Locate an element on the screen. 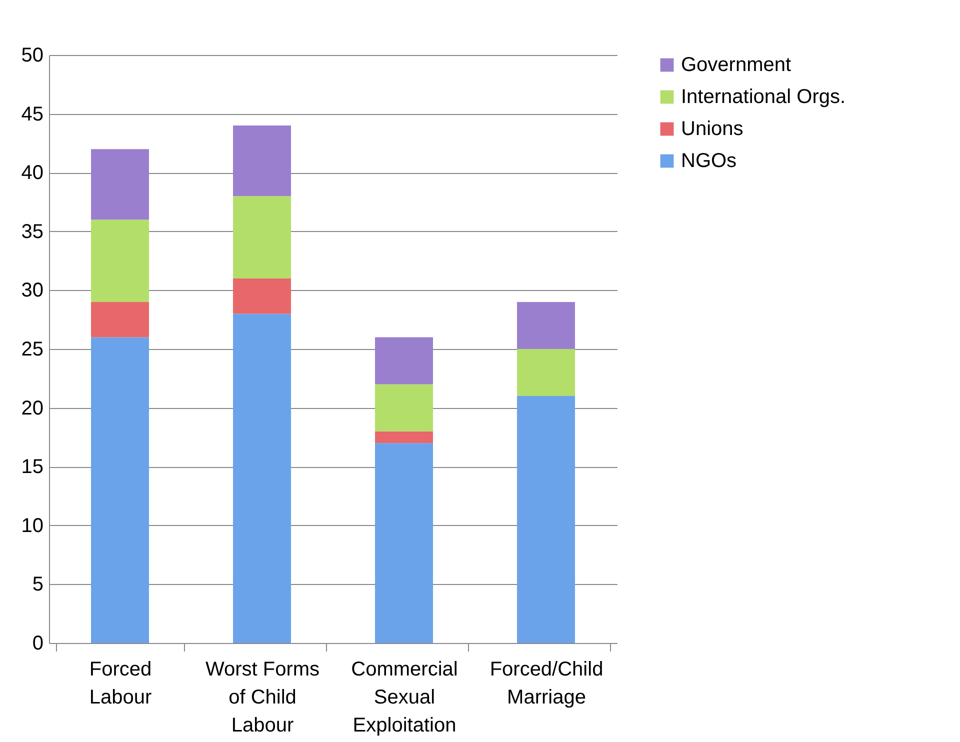  y-tick-label: 15 is located at coordinates (32, 467).